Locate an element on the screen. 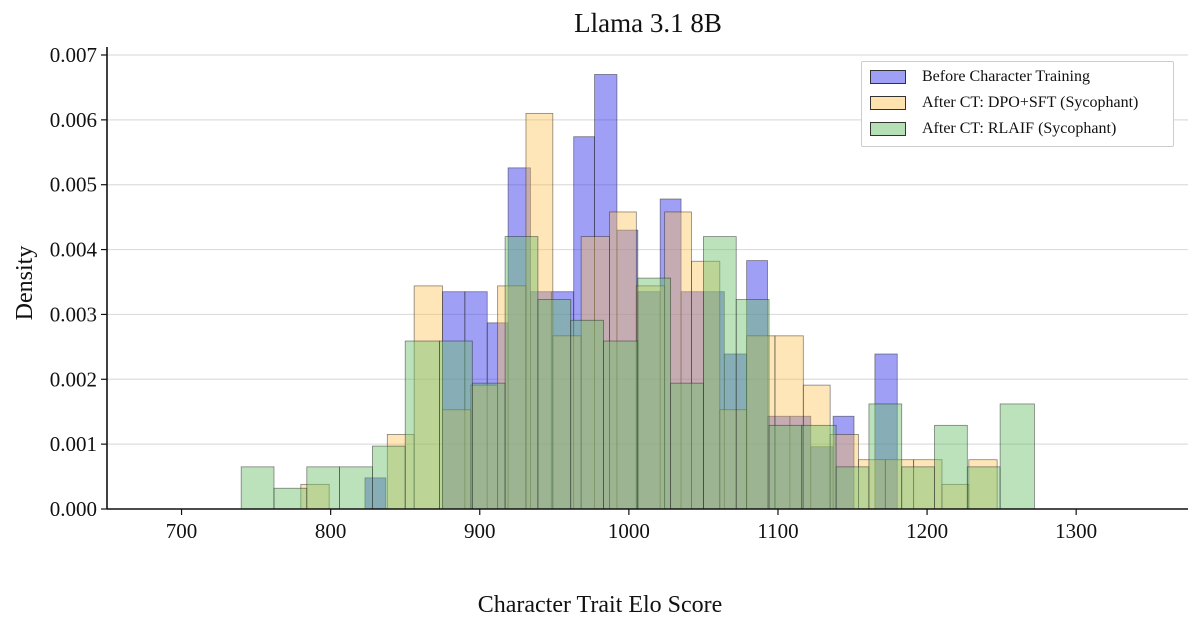  legend-swatch-dpo-sft is located at coordinates (888, 103).